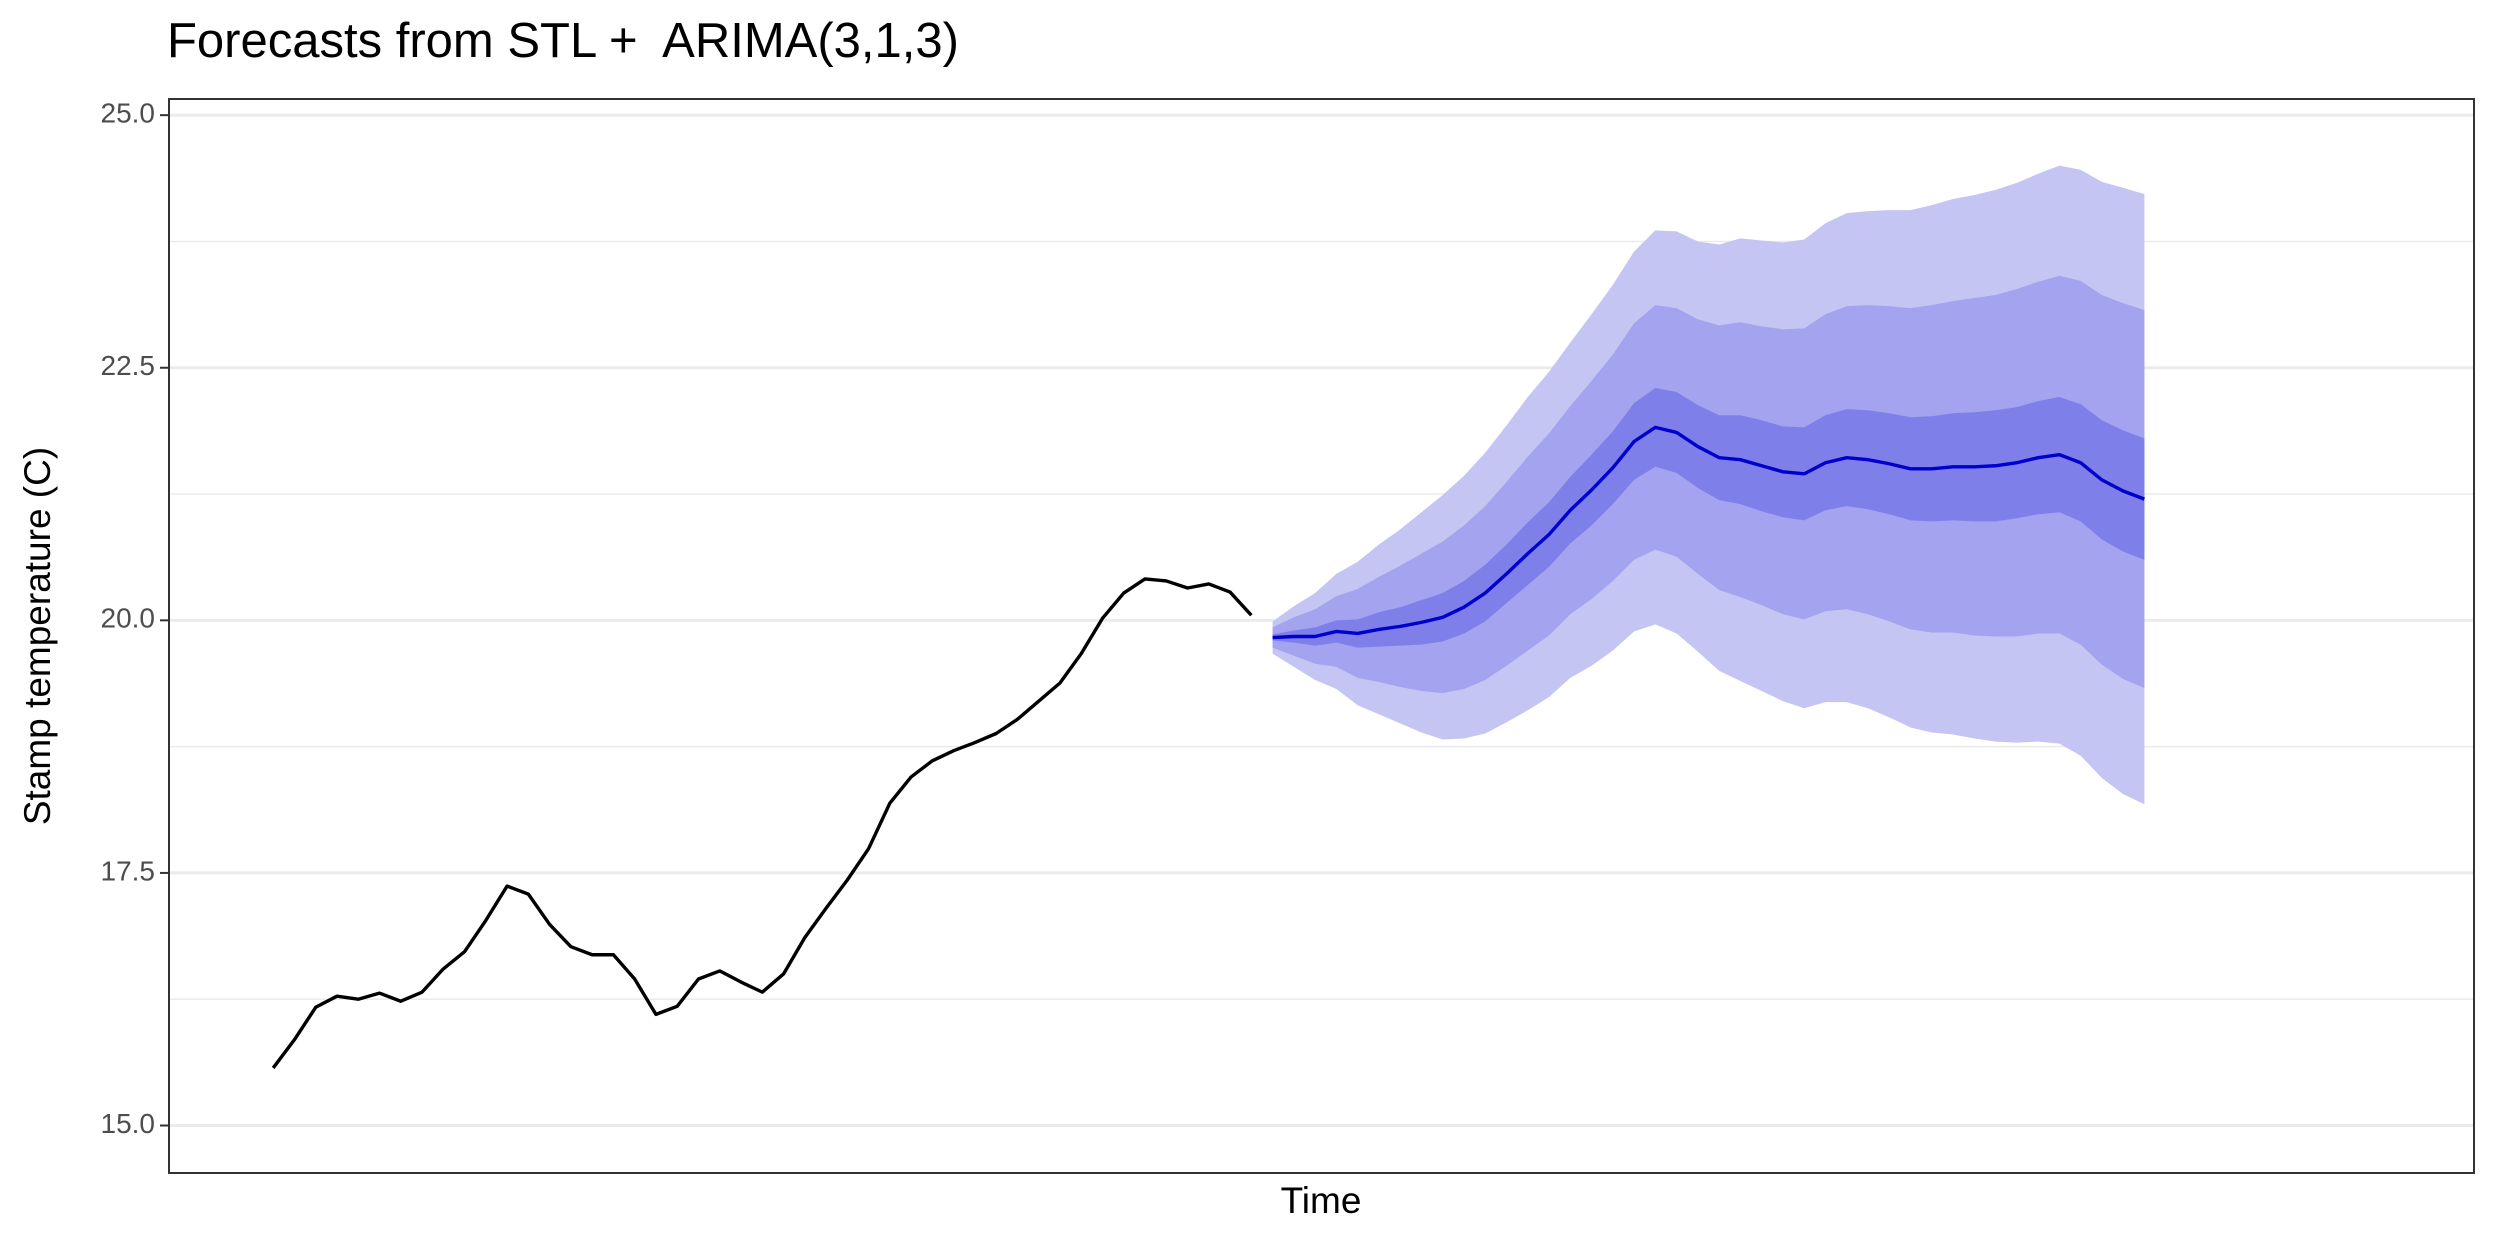 The height and width of the screenshot is (1250, 2500). Describe the element at coordinates (1709, 532) in the screenshot. I see `forecast-line` at that location.